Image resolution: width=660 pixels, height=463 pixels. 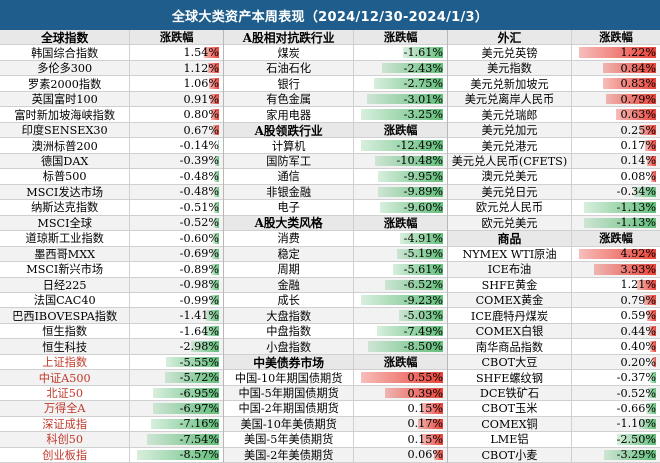 I want to click on table-row: 非银金融 -9.89%, so click(x=335, y=192).